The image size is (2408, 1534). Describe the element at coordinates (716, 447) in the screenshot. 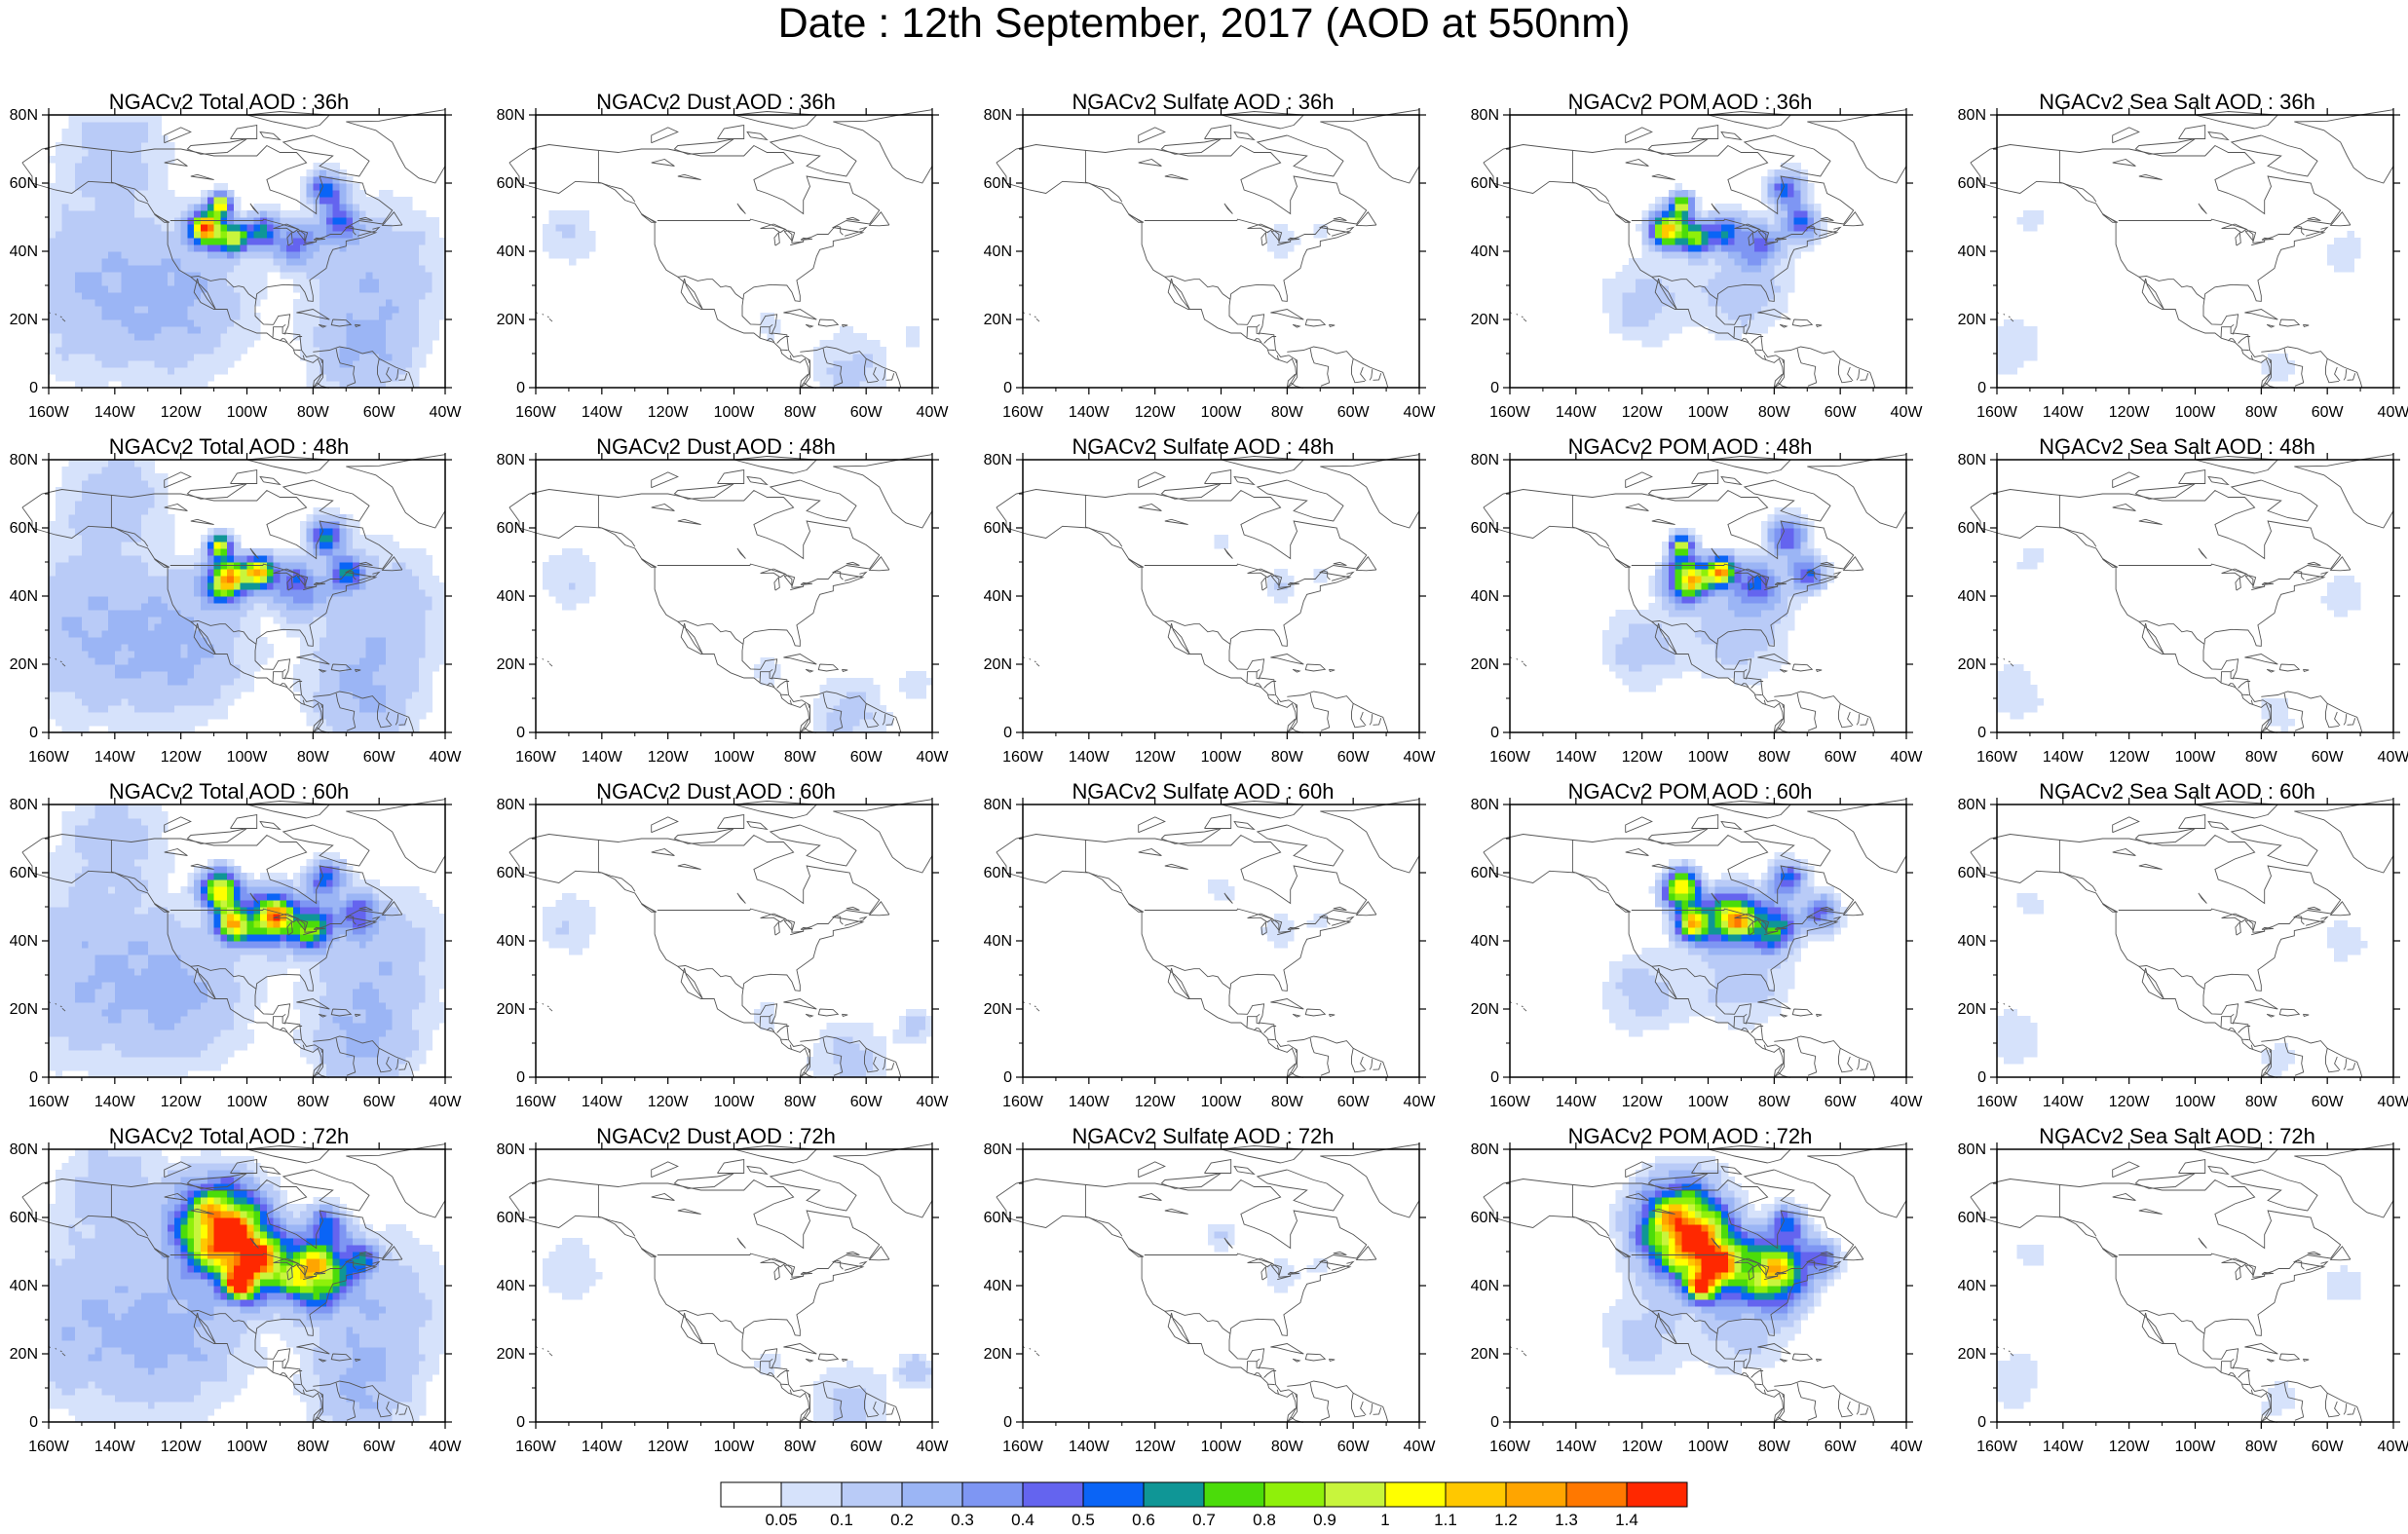

I see `panel-title: NGACv2 Dust AOD : 48h` at that location.